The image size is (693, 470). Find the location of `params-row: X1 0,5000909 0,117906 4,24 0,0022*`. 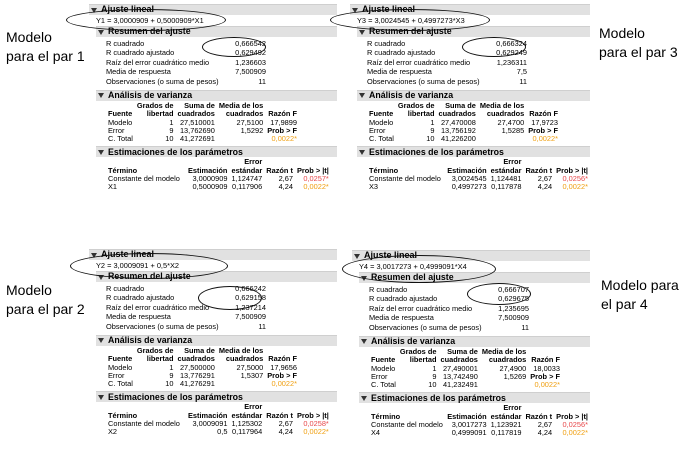

params-row: X1 0,5000909 0,117906 4,24 0,0022* is located at coordinates (218, 187).